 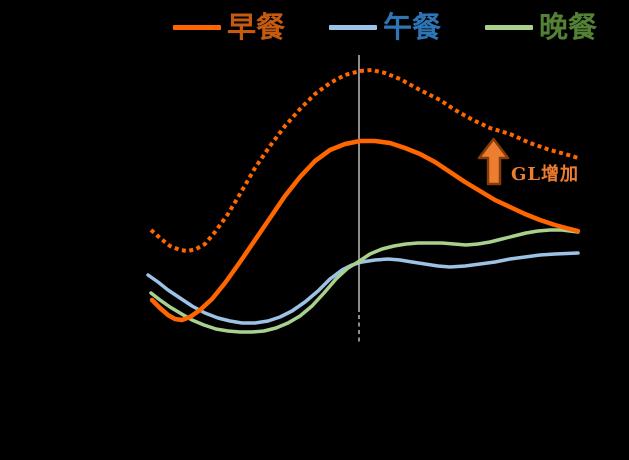 I want to click on gl-increase-annotation: GL增加, so click(x=545, y=174).